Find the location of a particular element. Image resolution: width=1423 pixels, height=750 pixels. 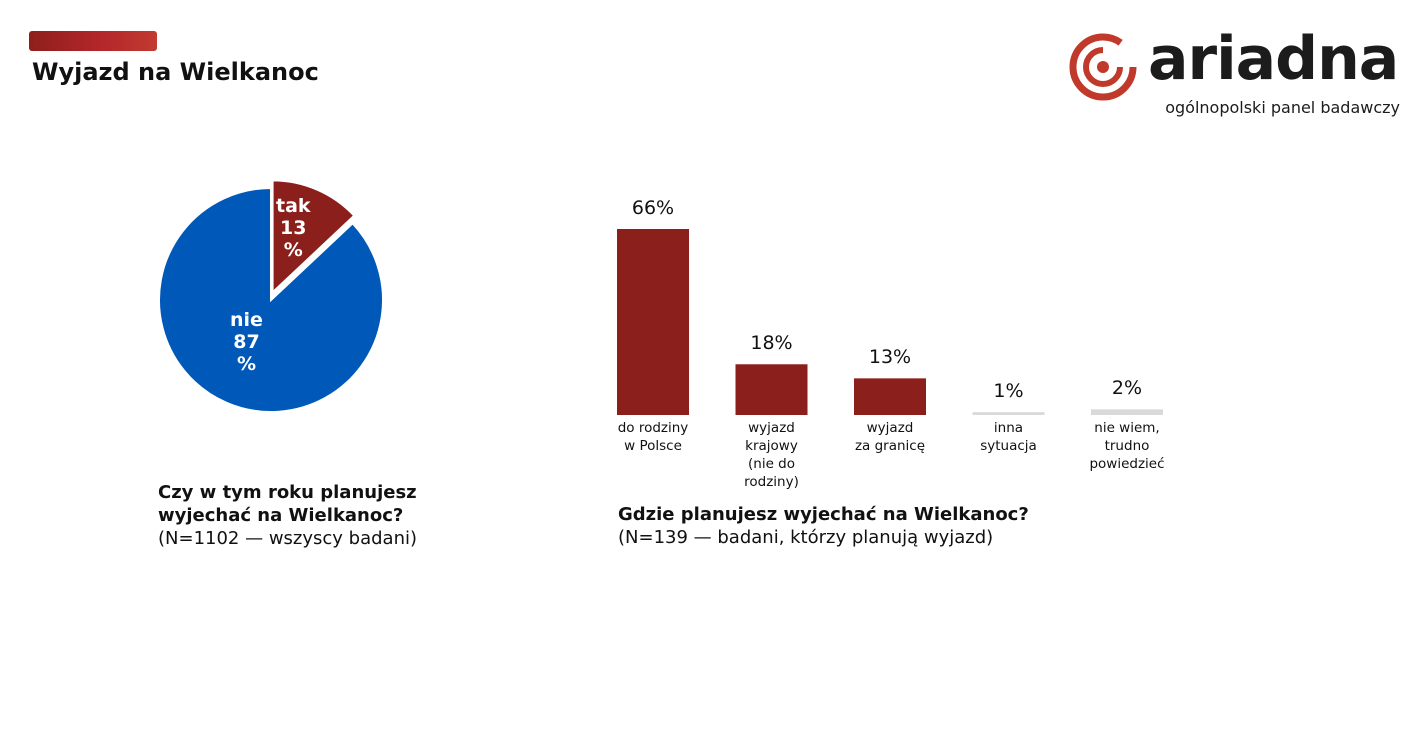

accent-bar is located at coordinates (93, 41).